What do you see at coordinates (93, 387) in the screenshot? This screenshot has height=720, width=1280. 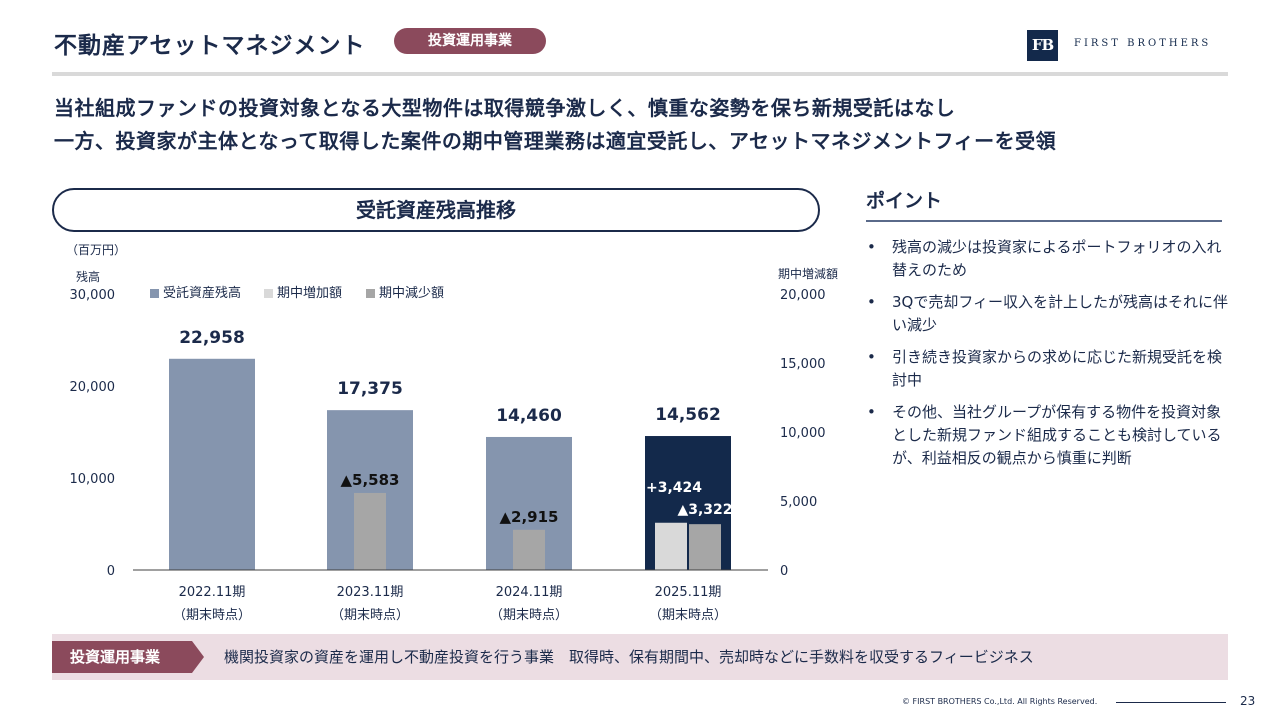 I see `left-tick-label: 20,000` at bounding box center [93, 387].